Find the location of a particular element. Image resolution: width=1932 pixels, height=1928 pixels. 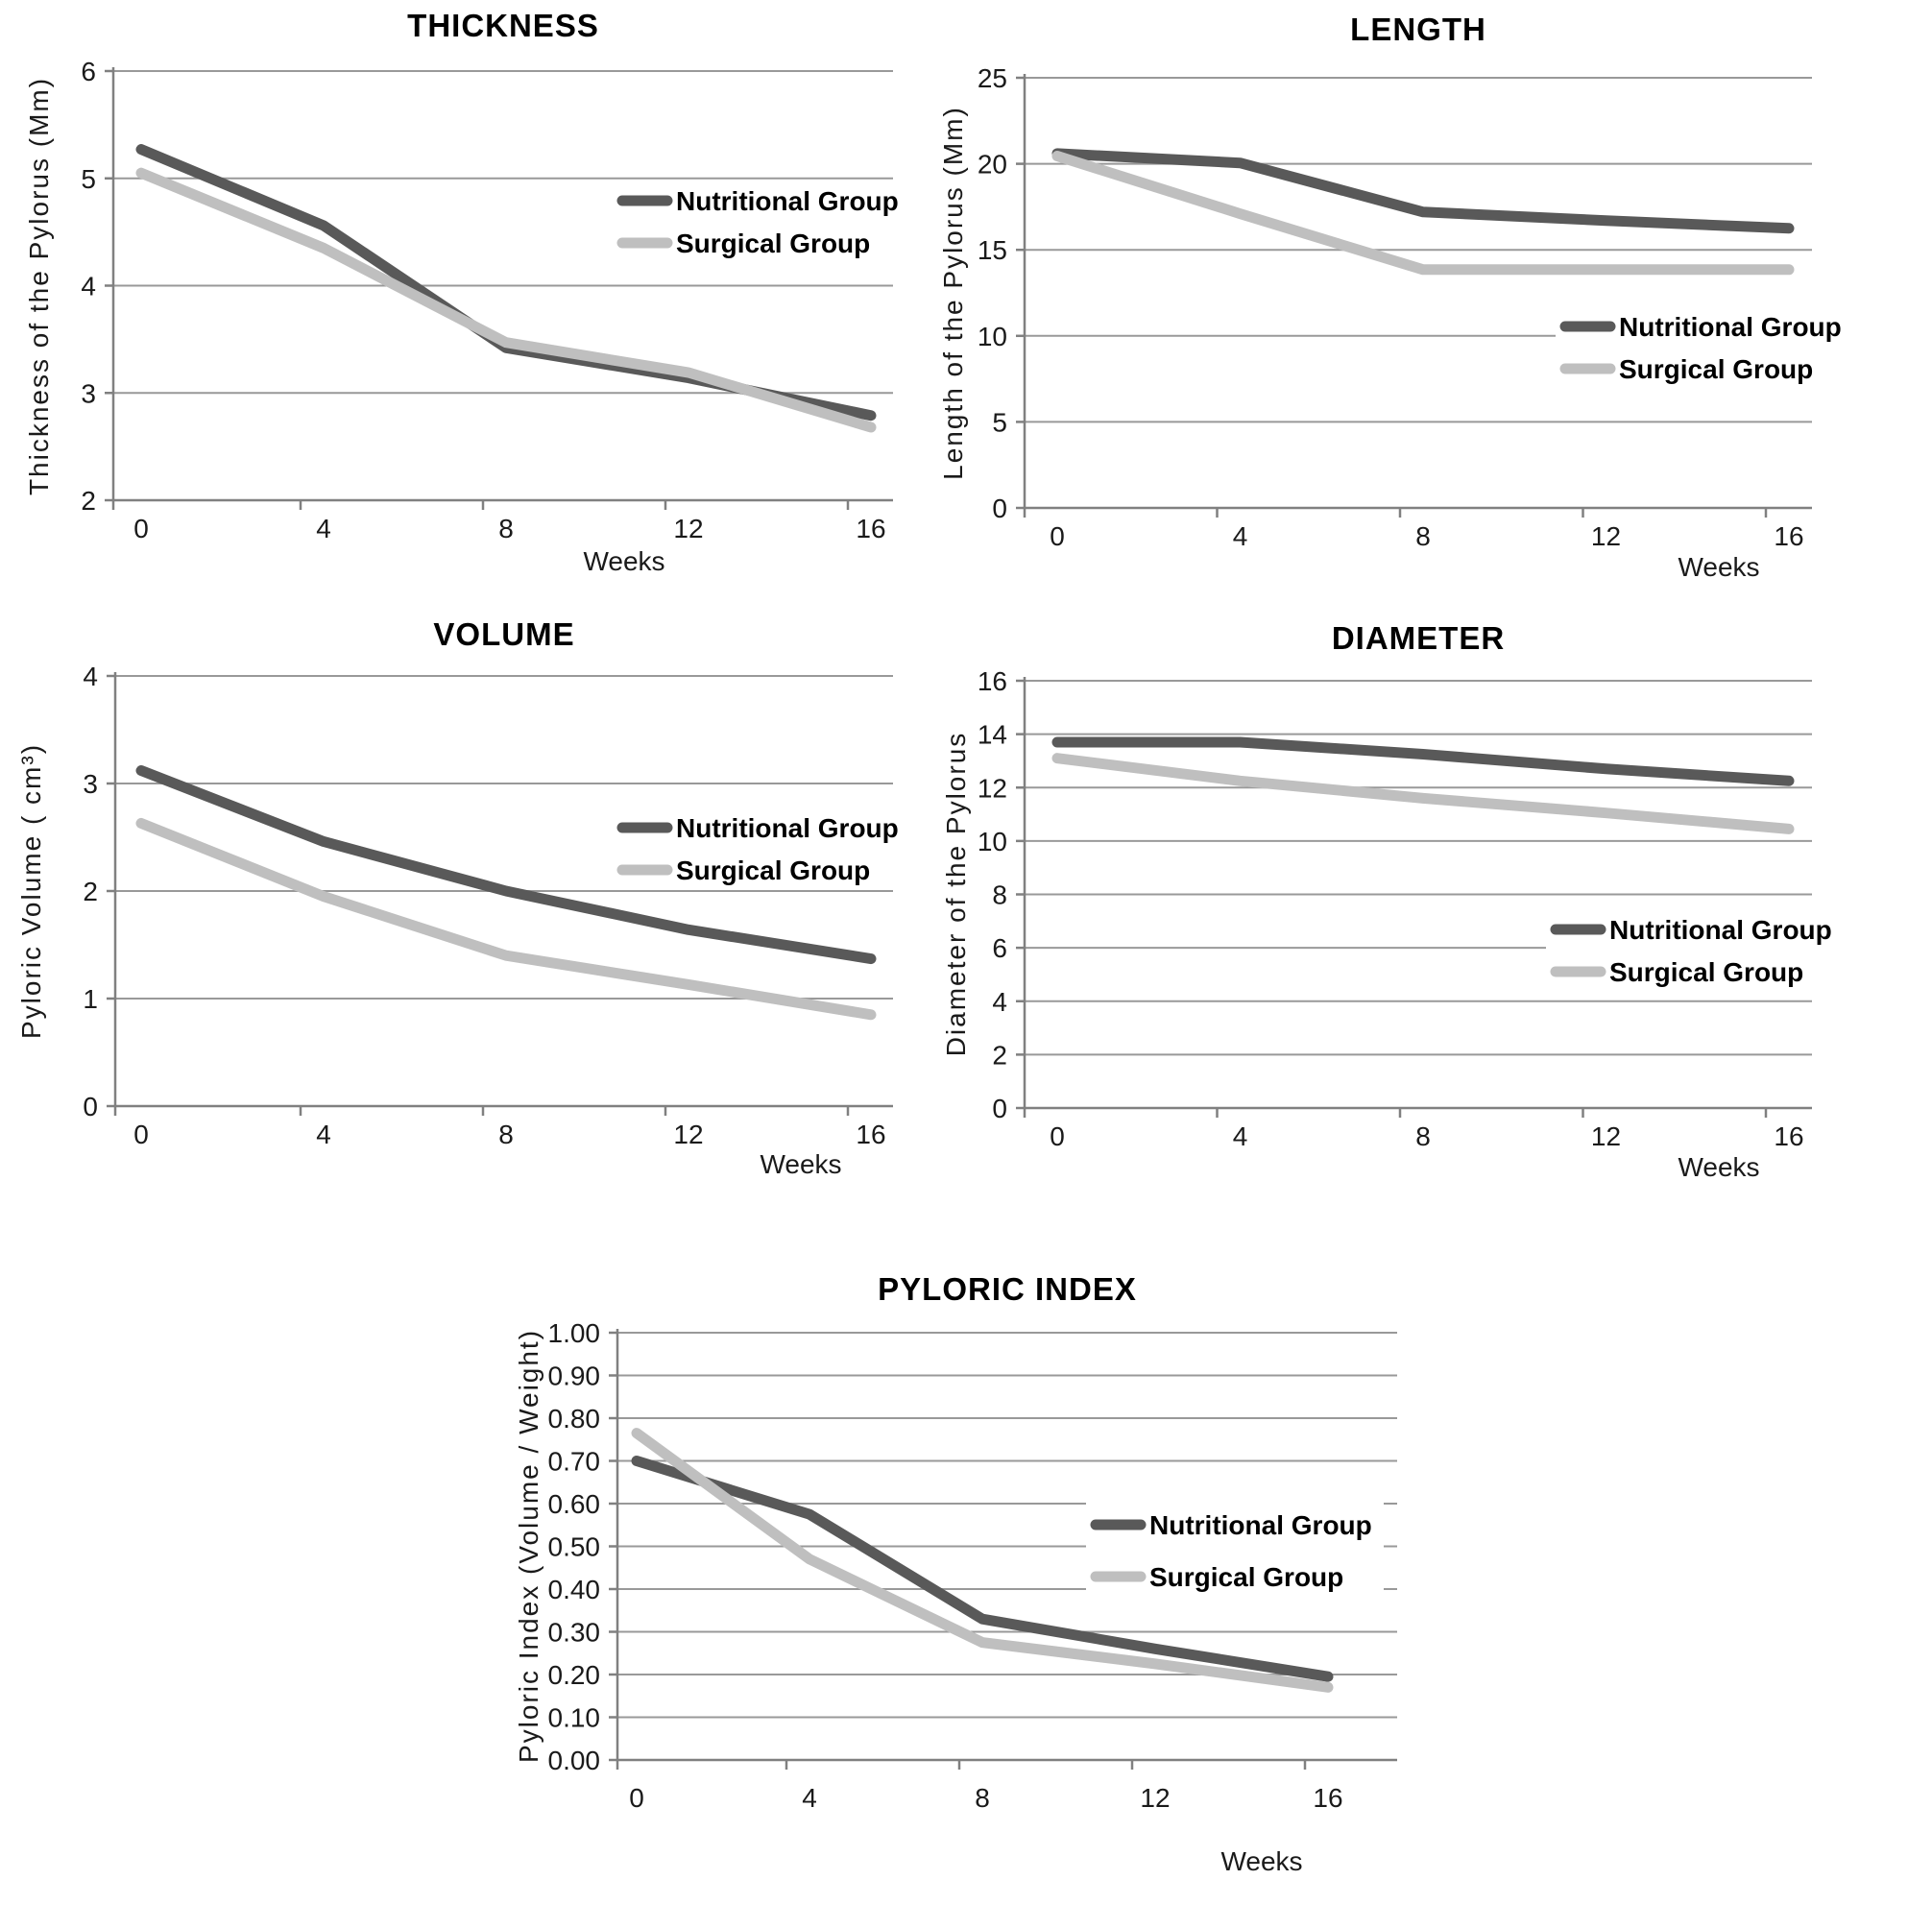

volume-title: VOLUME is located at coordinates (503, 634).